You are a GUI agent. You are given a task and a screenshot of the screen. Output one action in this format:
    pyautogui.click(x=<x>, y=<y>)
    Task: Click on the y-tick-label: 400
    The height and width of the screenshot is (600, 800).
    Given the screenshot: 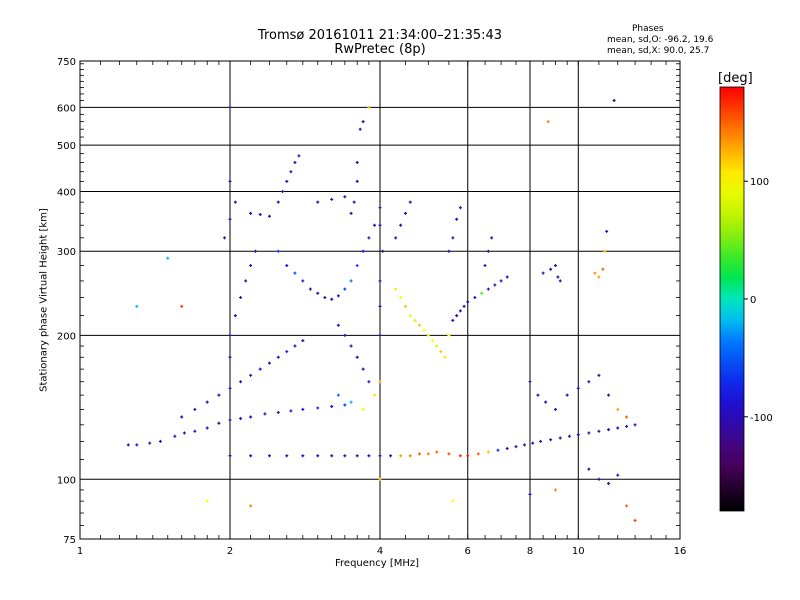 What is the action you would take?
    pyautogui.click(x=66, y=192)
    